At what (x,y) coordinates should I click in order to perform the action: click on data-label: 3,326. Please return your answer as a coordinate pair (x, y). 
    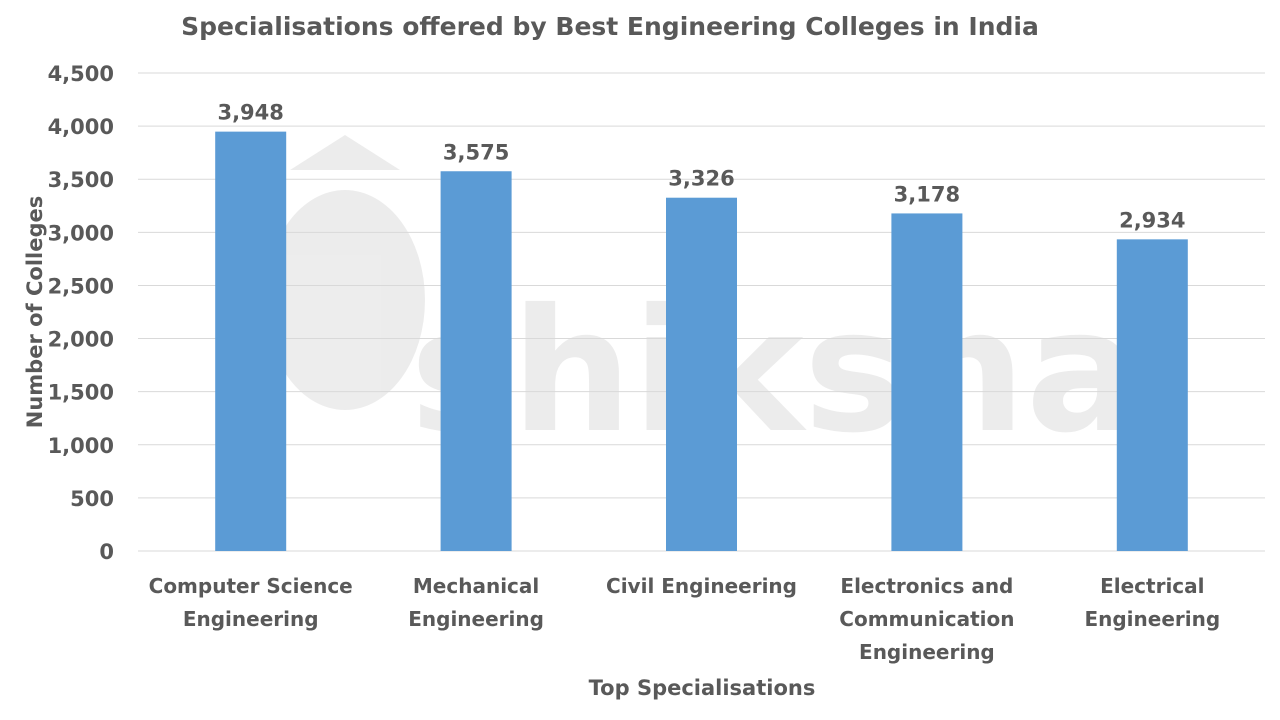
    Looking at the image, I should click on (701, 179).